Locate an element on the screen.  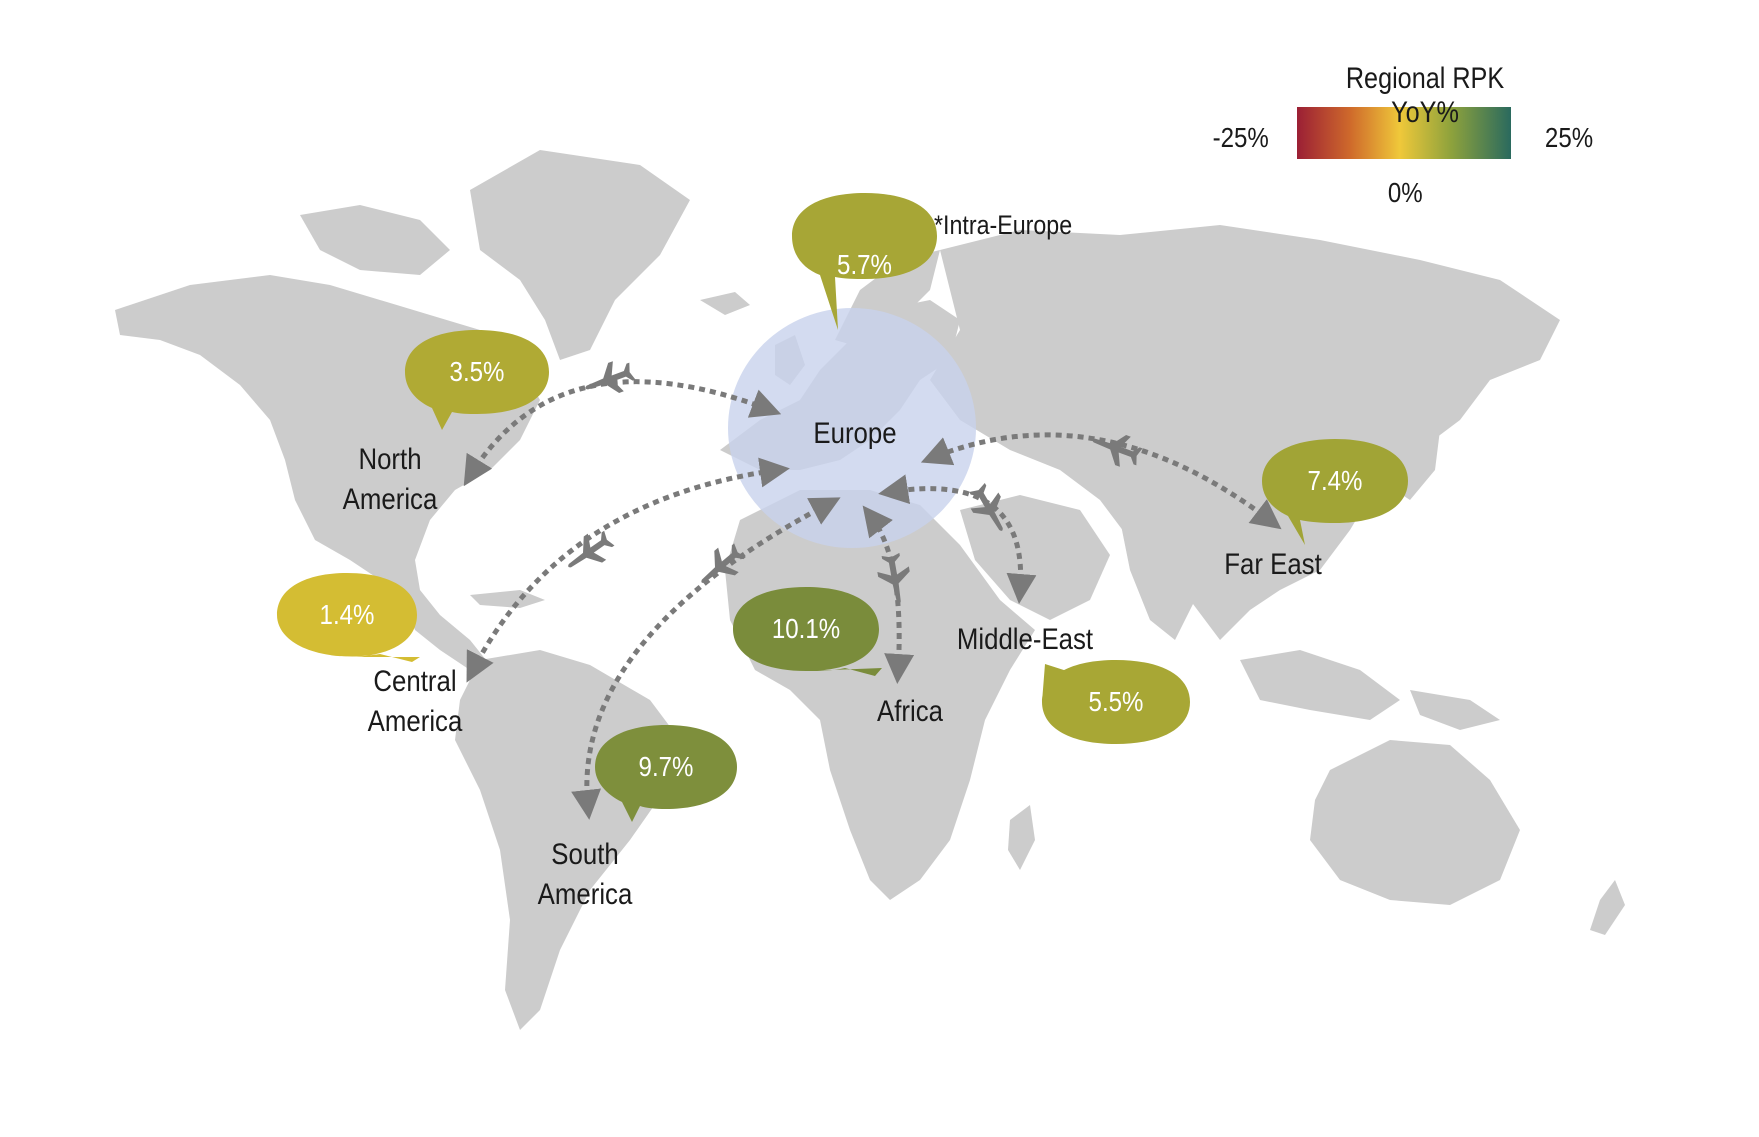
plane-icon is located at coordinates (608, 380).